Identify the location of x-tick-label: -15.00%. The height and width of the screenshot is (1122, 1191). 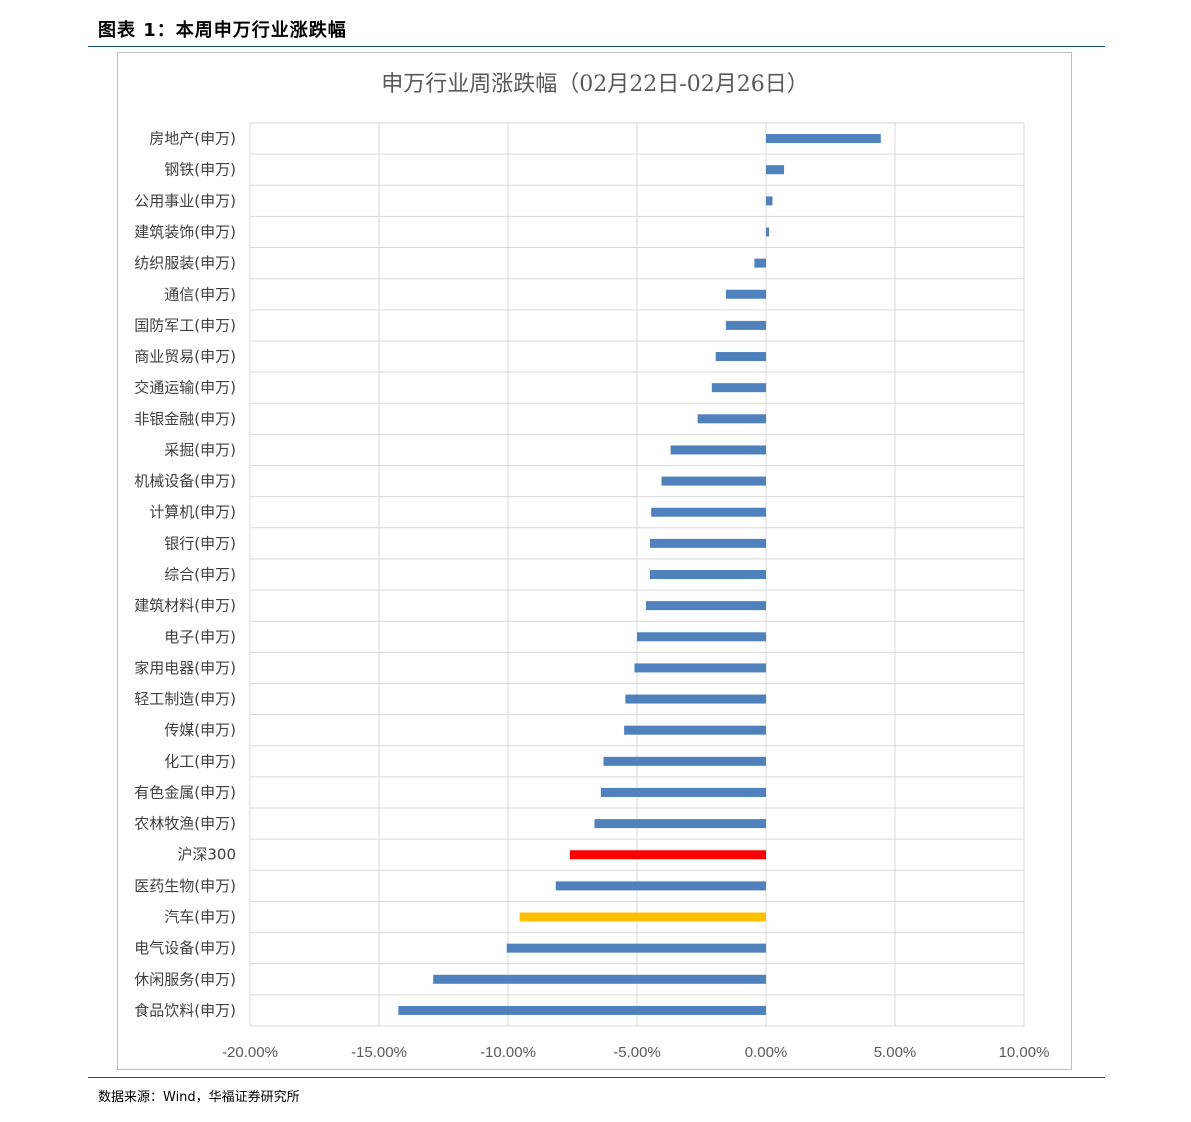
(379, 1052).